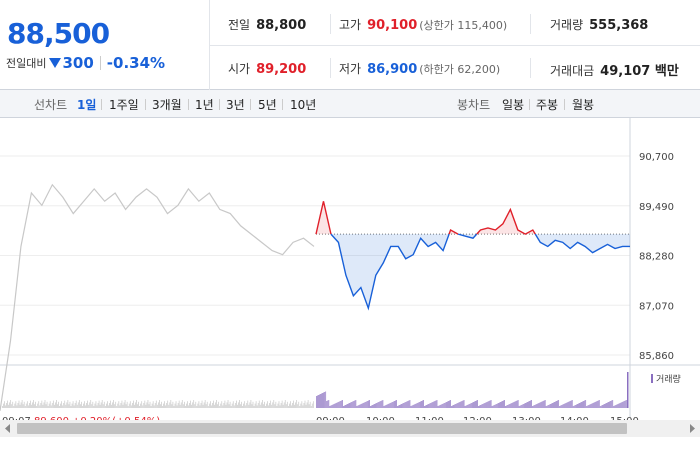 The height and width of the screenshot is (454, 700). What do you see at coordinates (267, 105) in the screenshot?
I see `period-5y-tab: 5년` at bounding box center [267, 105].